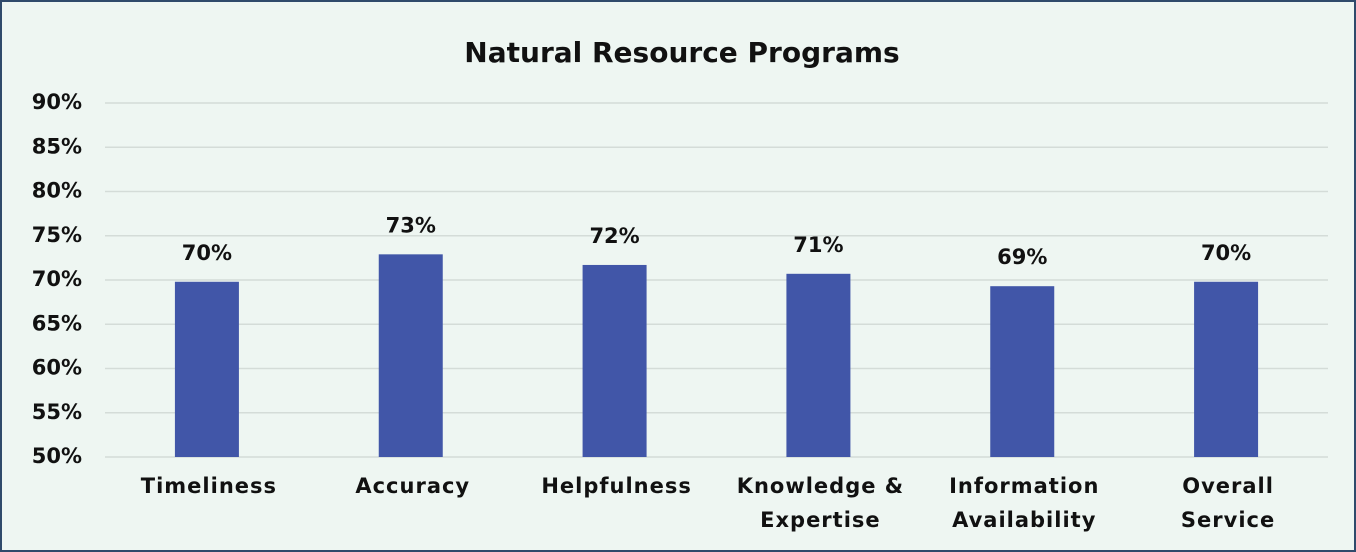 This screenshot has height=552, width=1356. I want to click on x-tick-label: Helpfulness, so click(616, 486).